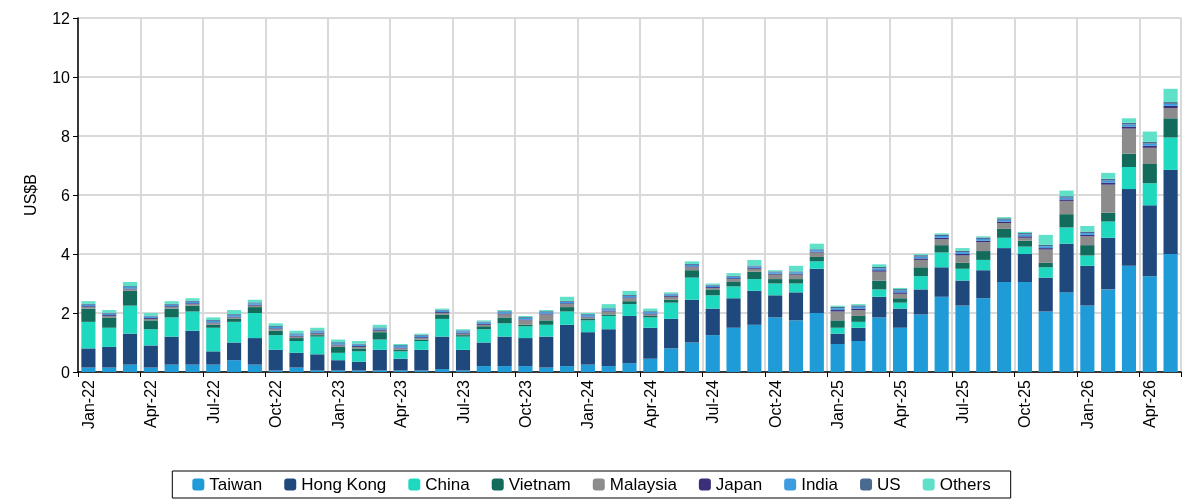  Describe the element at coordinates (713, 401) in the screenshot. I see `x-tick-label: Jul-24` at that location.